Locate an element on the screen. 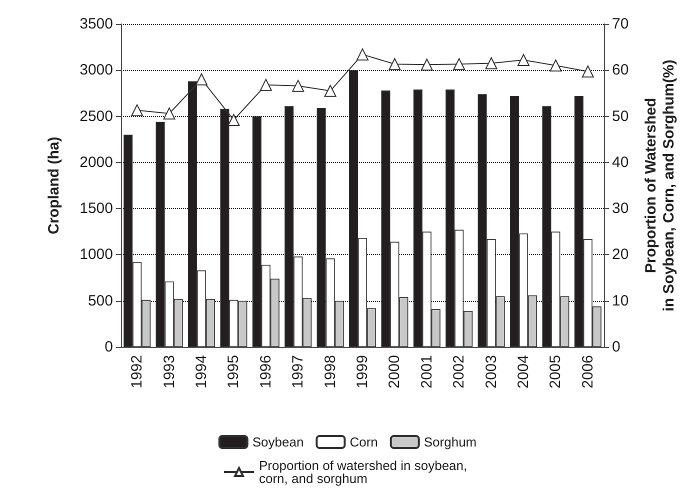 This screenshot has width=695, height=504. legend-label: Corn is located at coordinates (364, 442).